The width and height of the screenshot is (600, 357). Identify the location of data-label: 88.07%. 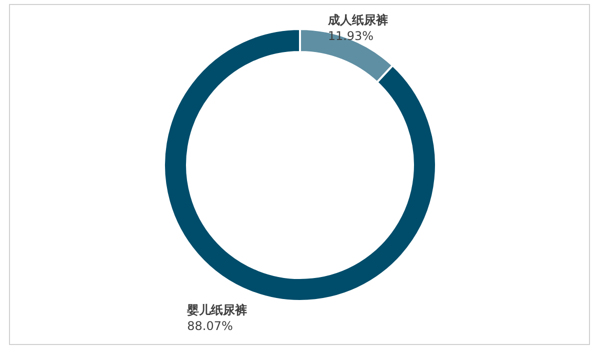
(210, 326).